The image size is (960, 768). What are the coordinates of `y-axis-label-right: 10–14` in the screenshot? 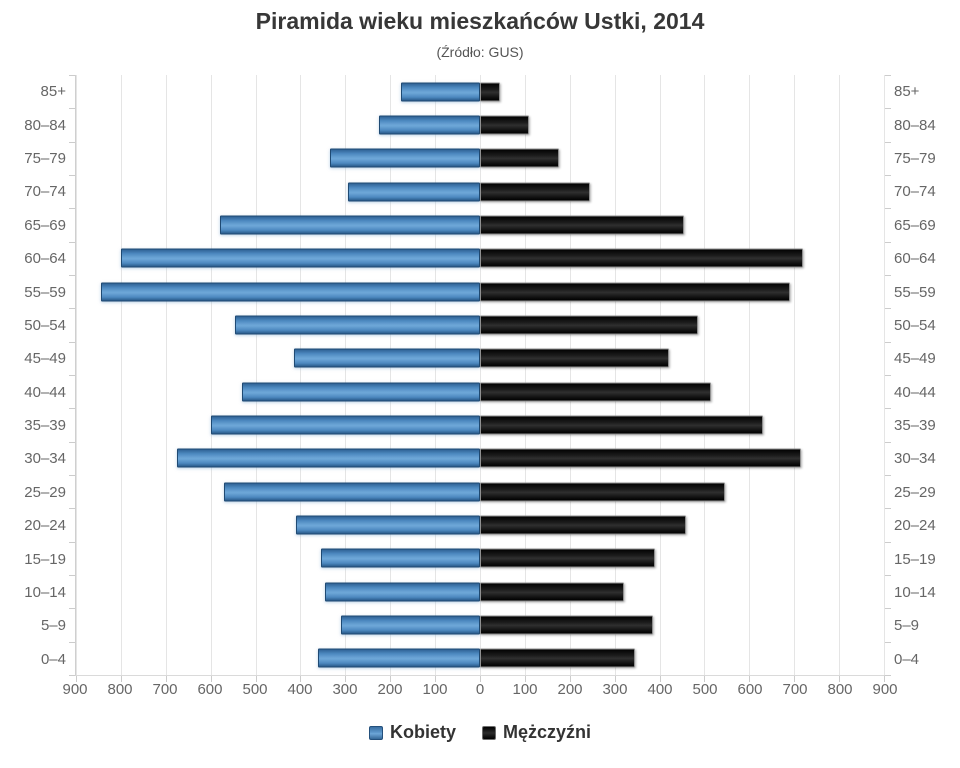 It's located at (915, 593).